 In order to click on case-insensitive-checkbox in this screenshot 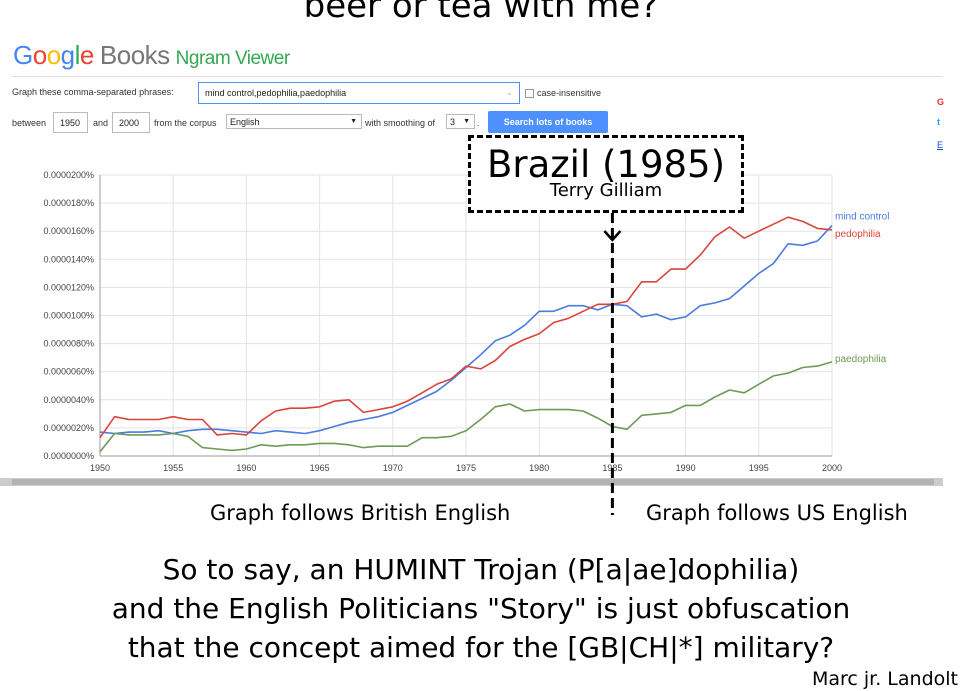, I will do `click(529, 93)`.